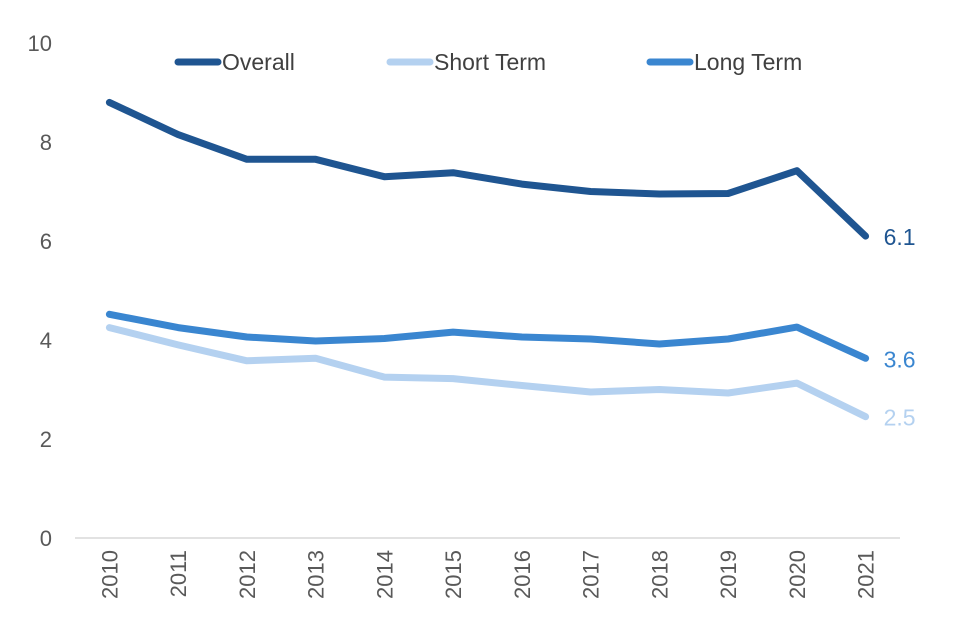 Image resolution: width=960 pixels, height=640 pixels. What do you see at coordinates (46, 241) in the screenshot?
I see `y-tick-label: 6` at bounding box center [46, 241].